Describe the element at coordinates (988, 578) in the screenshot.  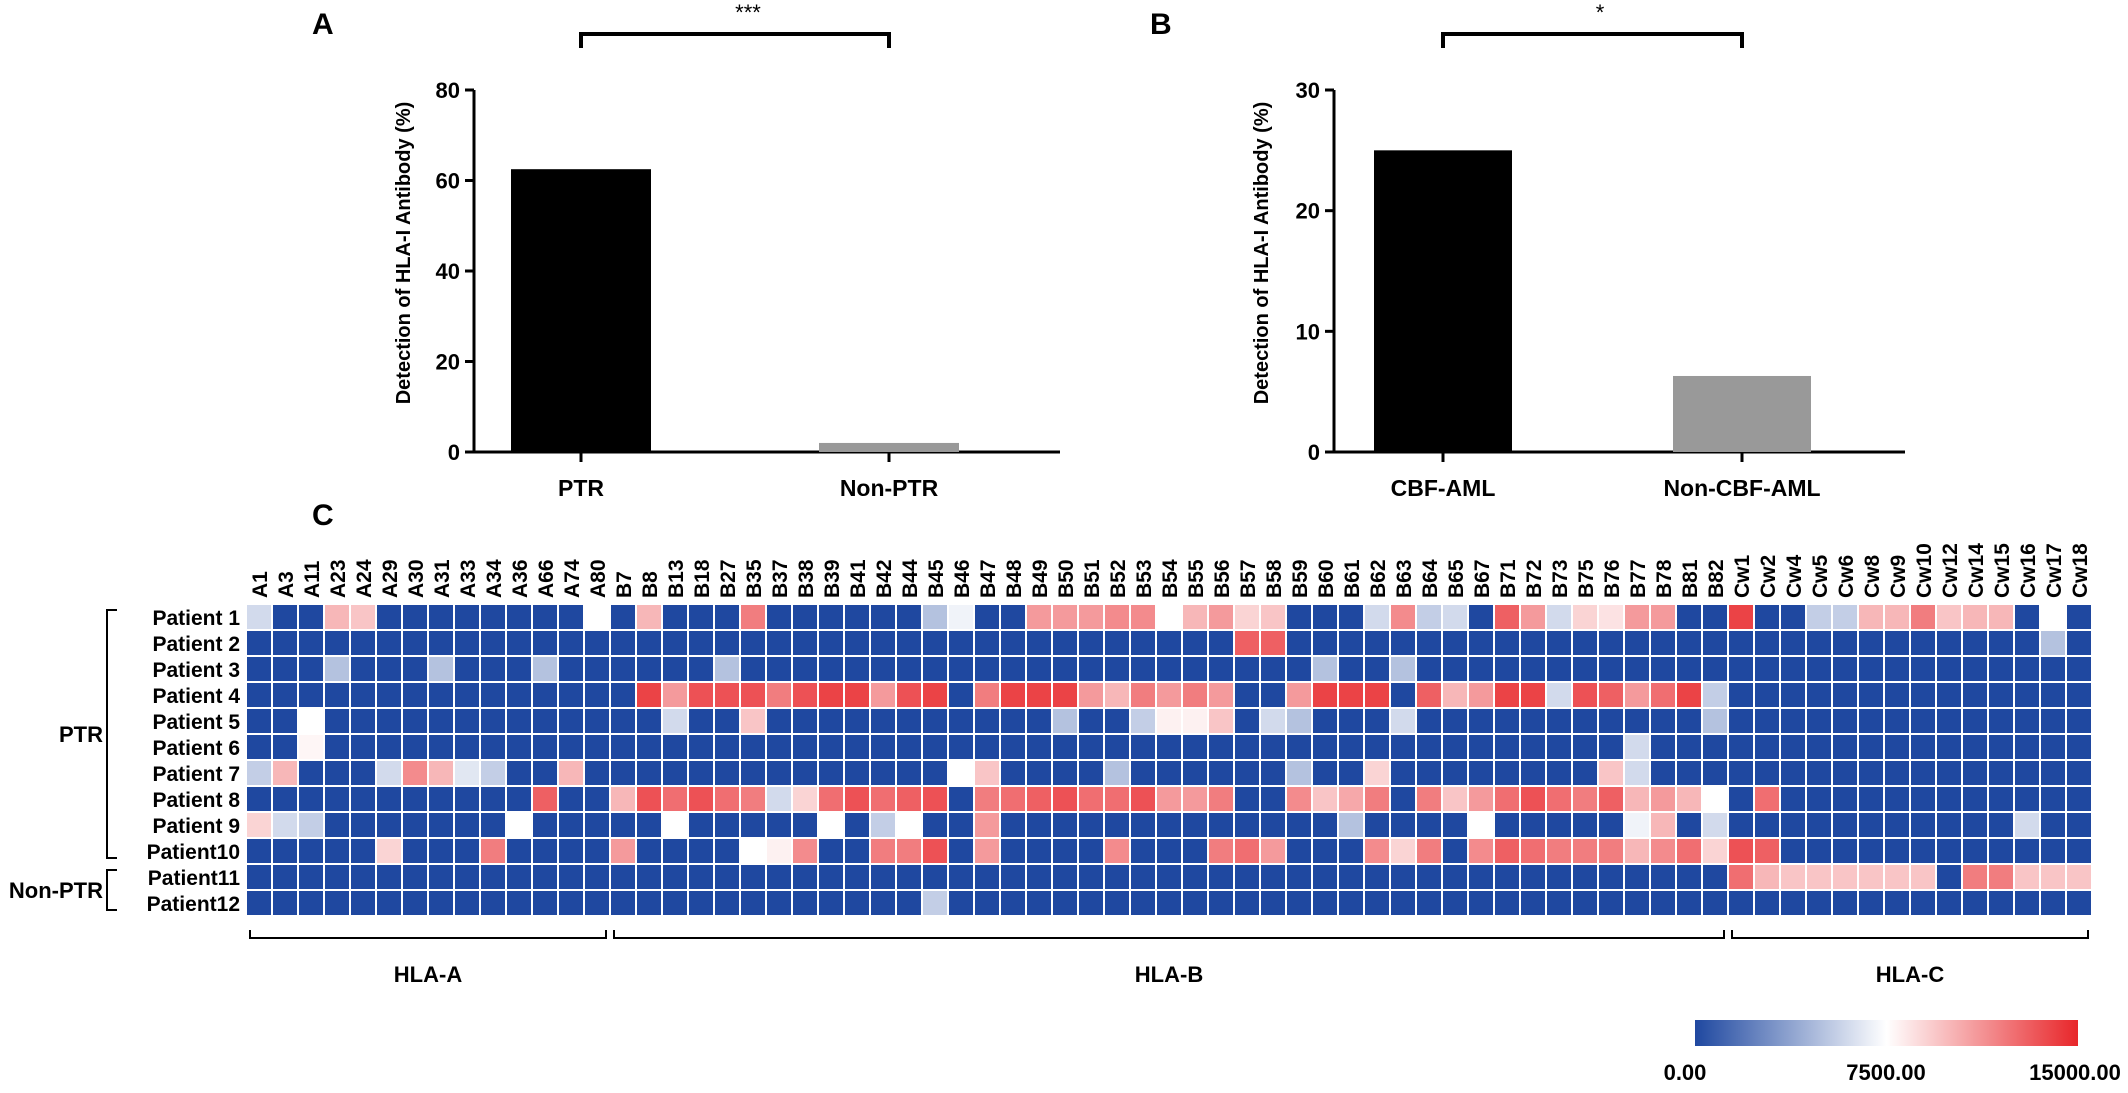
I see `heatmap-column-label: B47` at that location.